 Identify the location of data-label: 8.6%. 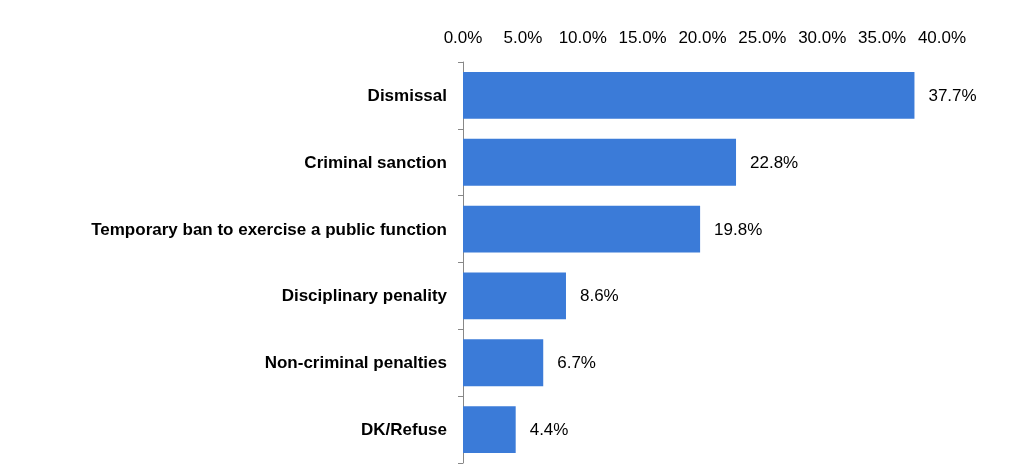
(599, 296).